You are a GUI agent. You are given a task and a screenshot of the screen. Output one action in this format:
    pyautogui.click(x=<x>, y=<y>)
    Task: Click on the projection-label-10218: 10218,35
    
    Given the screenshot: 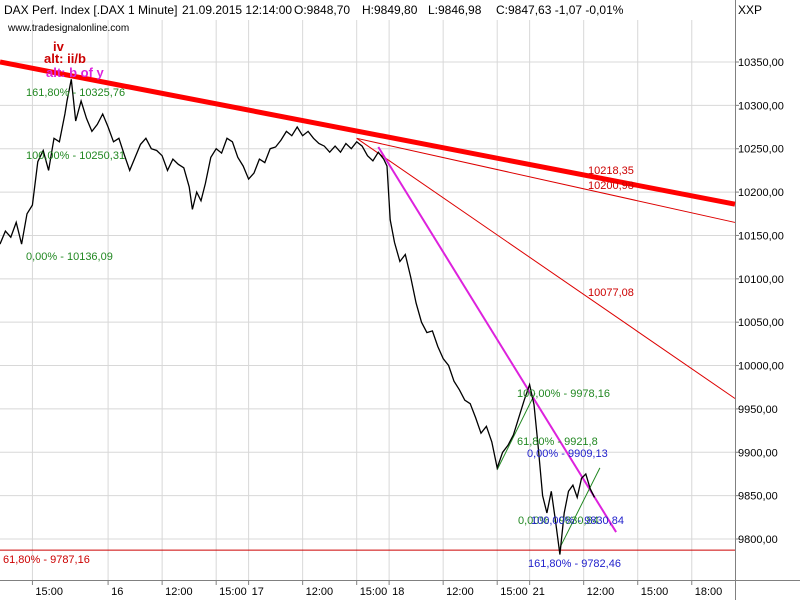 What is the action you would take?
    pyautogui.click(x=611, y=171)
    